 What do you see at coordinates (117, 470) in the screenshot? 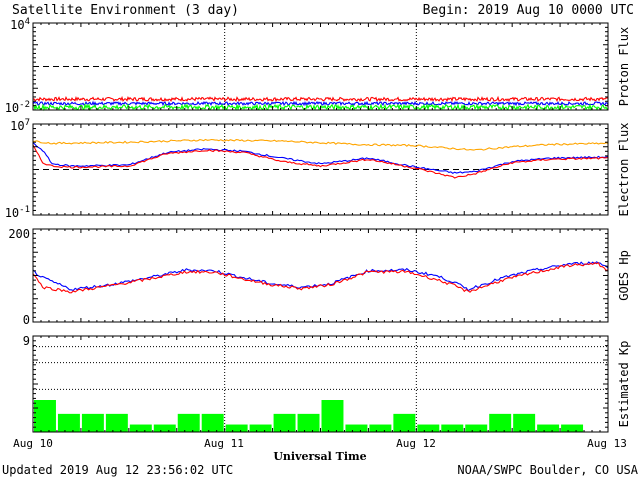
I see `updated-timestamp: Updated 2019 Aug 12 23:56:02 UTC` at bounding box center [117, 470].